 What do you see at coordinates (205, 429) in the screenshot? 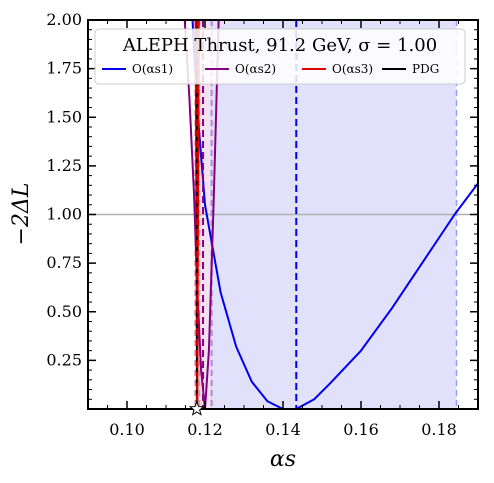
I see `x-tick-label: 0.12` at bounding box center [205, 429].